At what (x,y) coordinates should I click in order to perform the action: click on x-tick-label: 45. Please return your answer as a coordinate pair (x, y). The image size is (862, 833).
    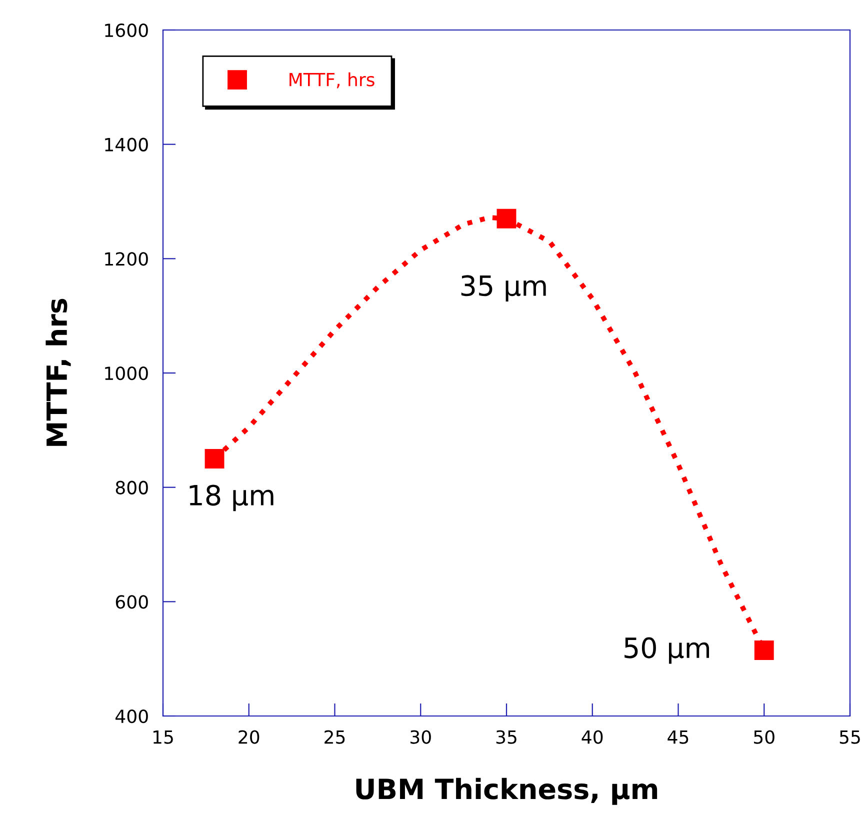
    Looking at the image, I should click on (678, 737).